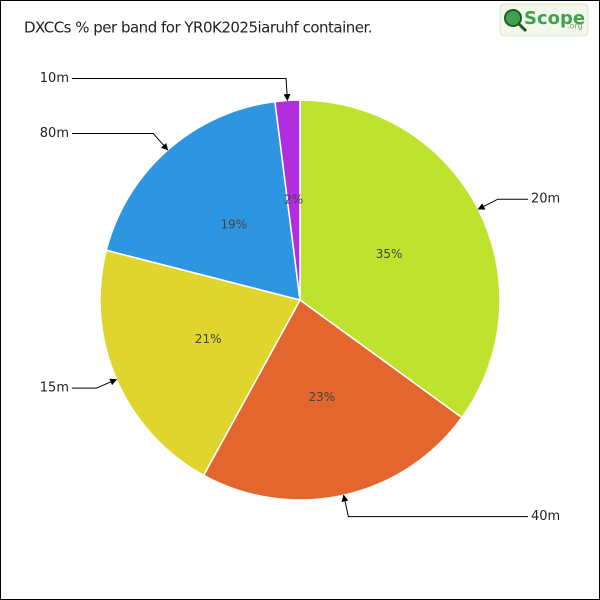 The height and width of the screenshot is (600, 600). Describe the element at coordinates (545, 516) in the screenshot. I see `slice-label: 40m` at that location.